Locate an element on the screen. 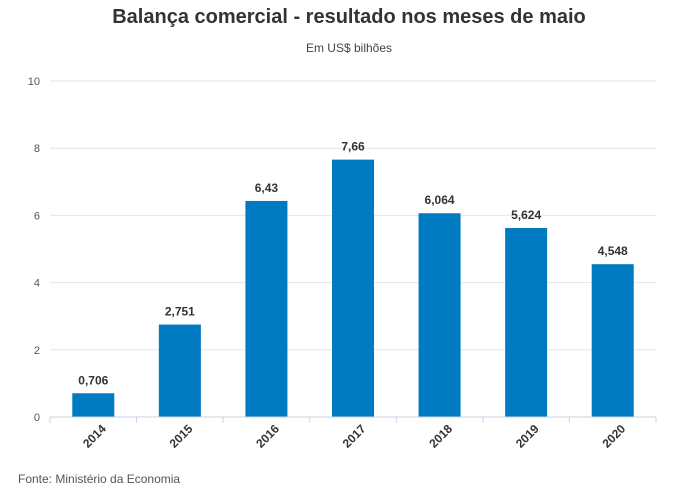 Image resolution: width=698 pixels, height=491 pixels. data-label: 6,43 is located at coordinates (267, 188).